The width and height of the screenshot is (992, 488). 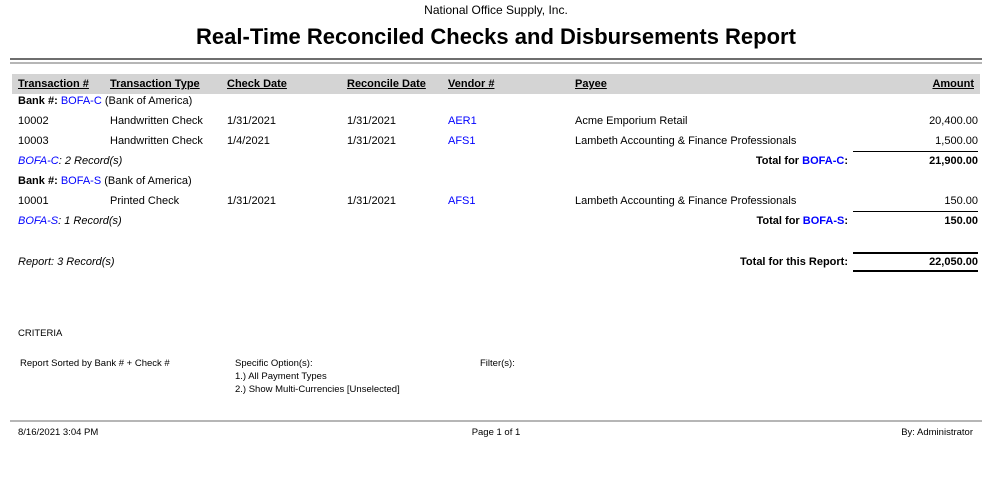 I want to click on footer-user: By: Administrator, so click(x=937, y=432).